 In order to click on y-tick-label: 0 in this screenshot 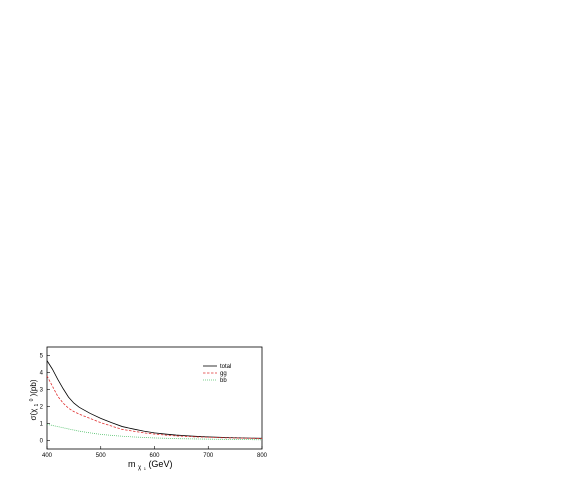, I will do `click(42, 442)`.